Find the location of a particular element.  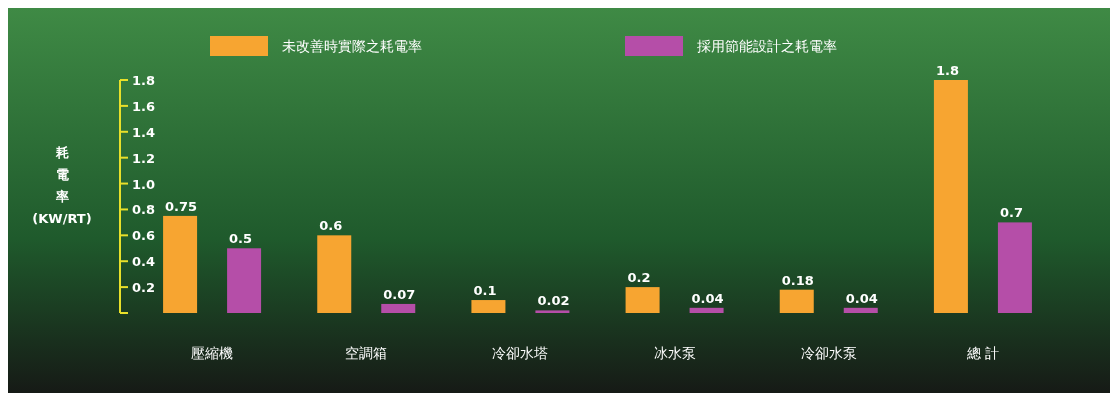

data-label: 0.7 is located at coordinates (1011, 213).